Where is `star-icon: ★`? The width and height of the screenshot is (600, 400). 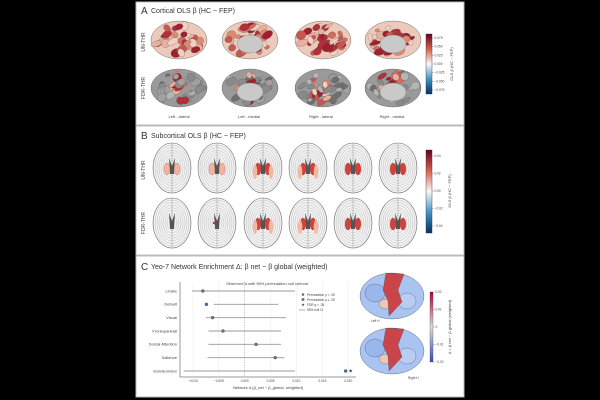 star-icon: ★ is located at coordinates (303, 304).